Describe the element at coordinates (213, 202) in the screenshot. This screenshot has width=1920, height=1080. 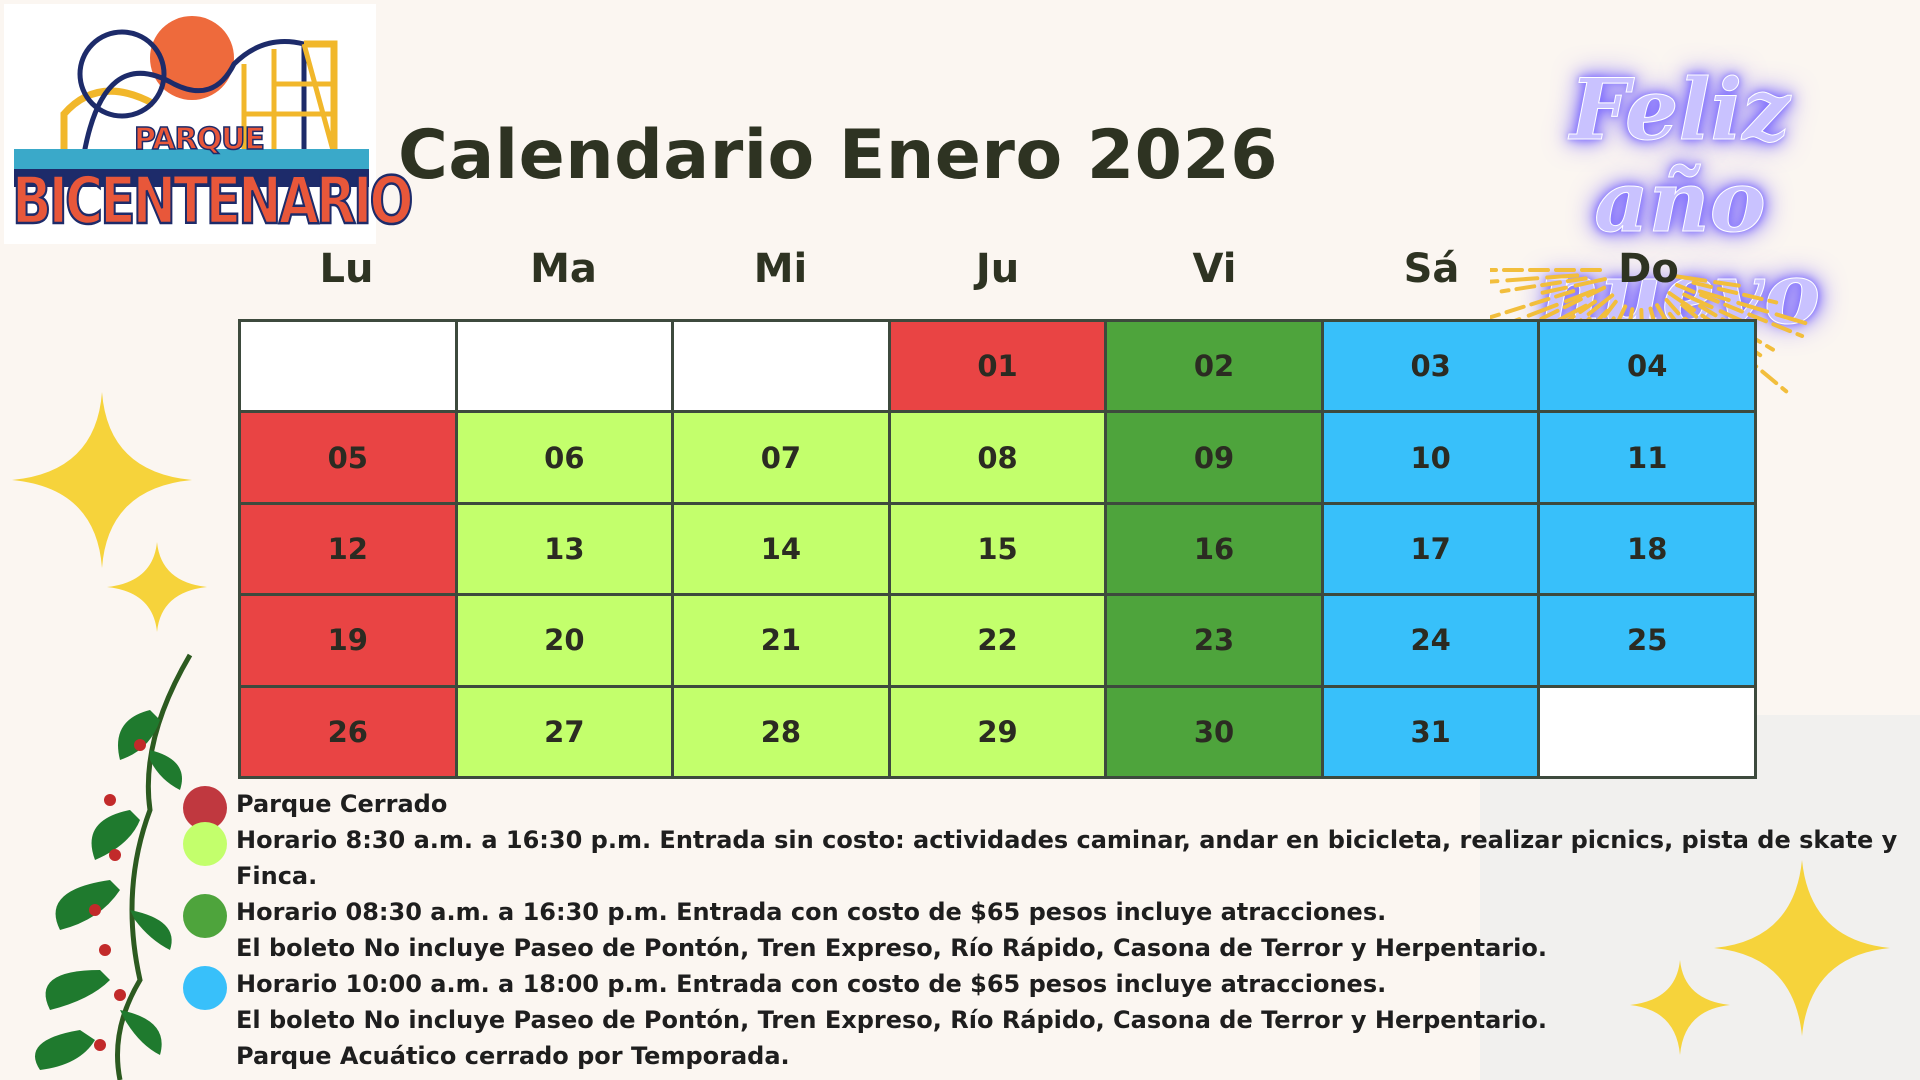
I see `logo-text-bicentenario: BICENTENARIO` at that location.